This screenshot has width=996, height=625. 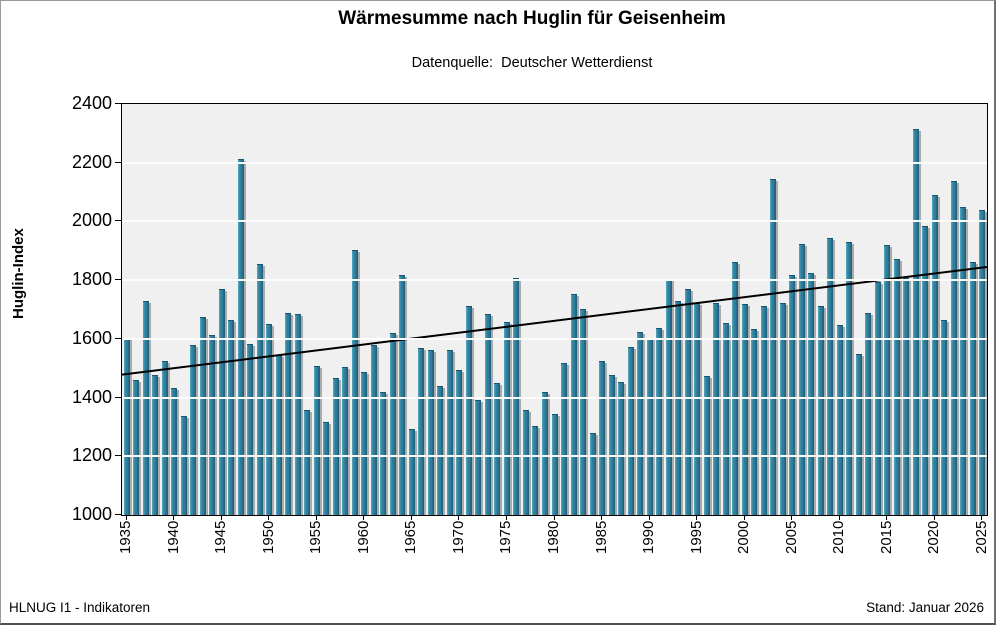 What do you see at coordinates (421, 431) in the screenshot?
I see `bar-1966` at bounding box center [421, 431].